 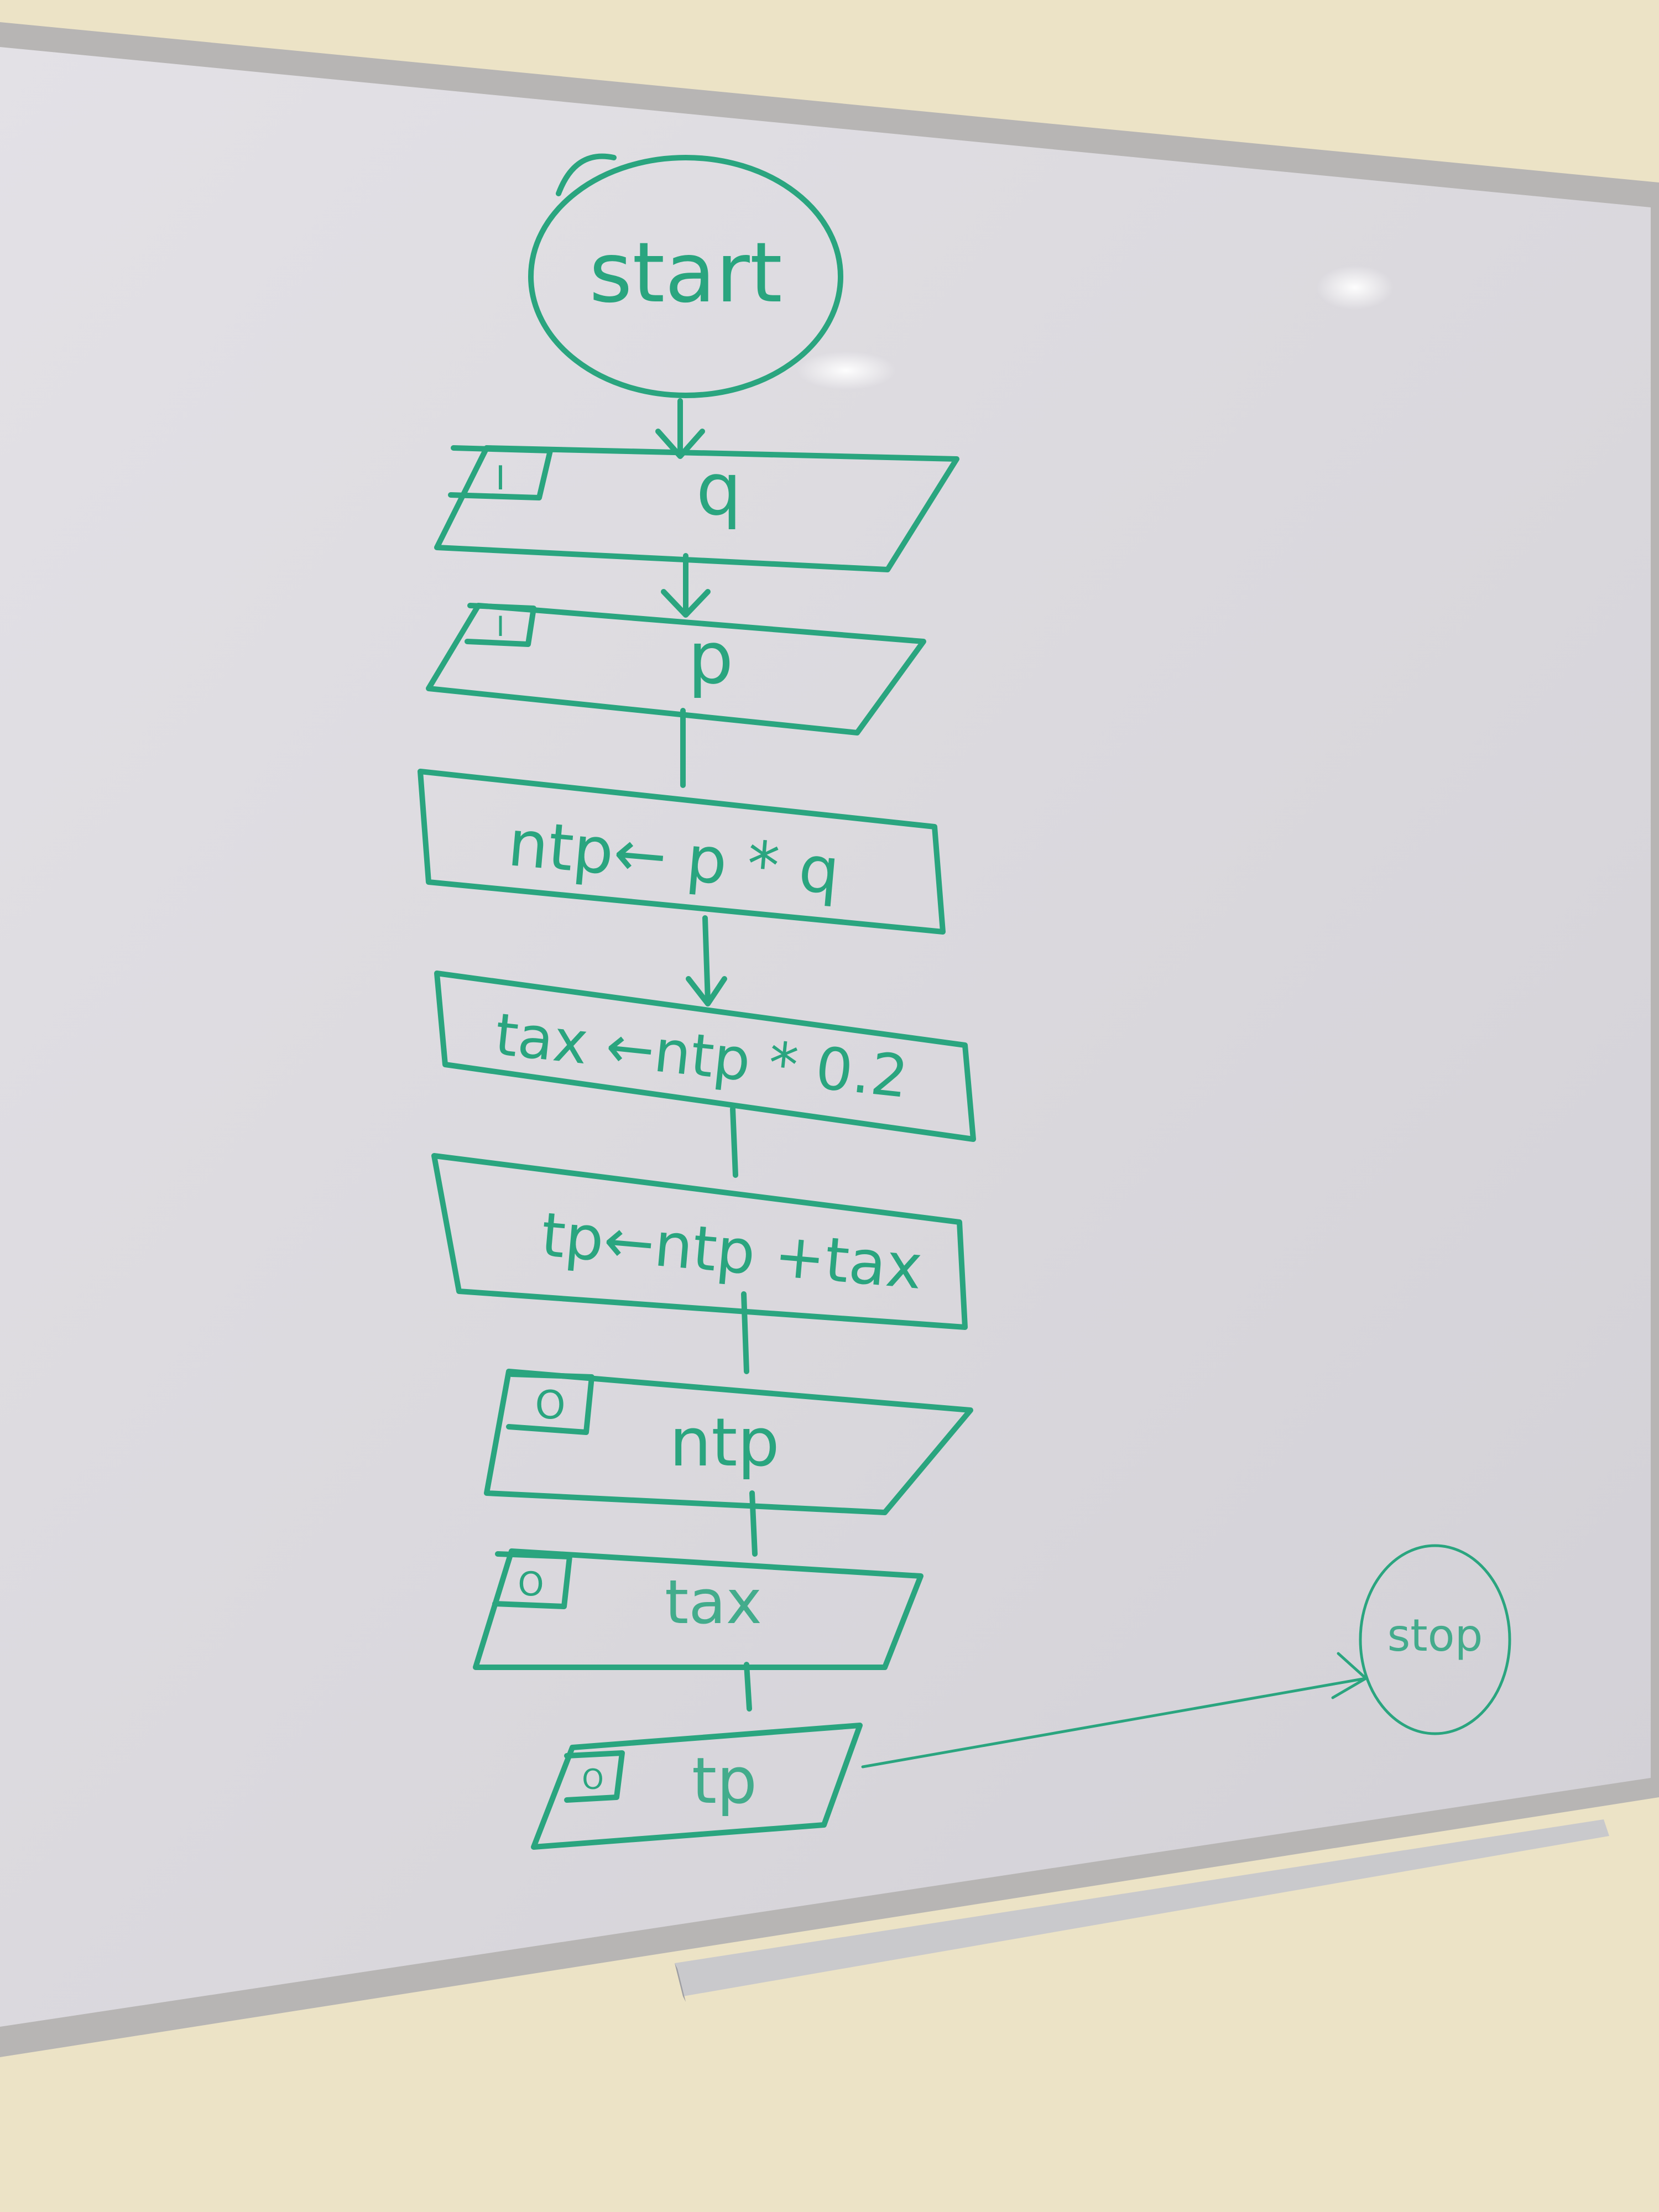 What do you see at coordinates (714, 1602) in the screenshot?
I see `step-text-tax-output: tax` at bounding box center [714, 1602].